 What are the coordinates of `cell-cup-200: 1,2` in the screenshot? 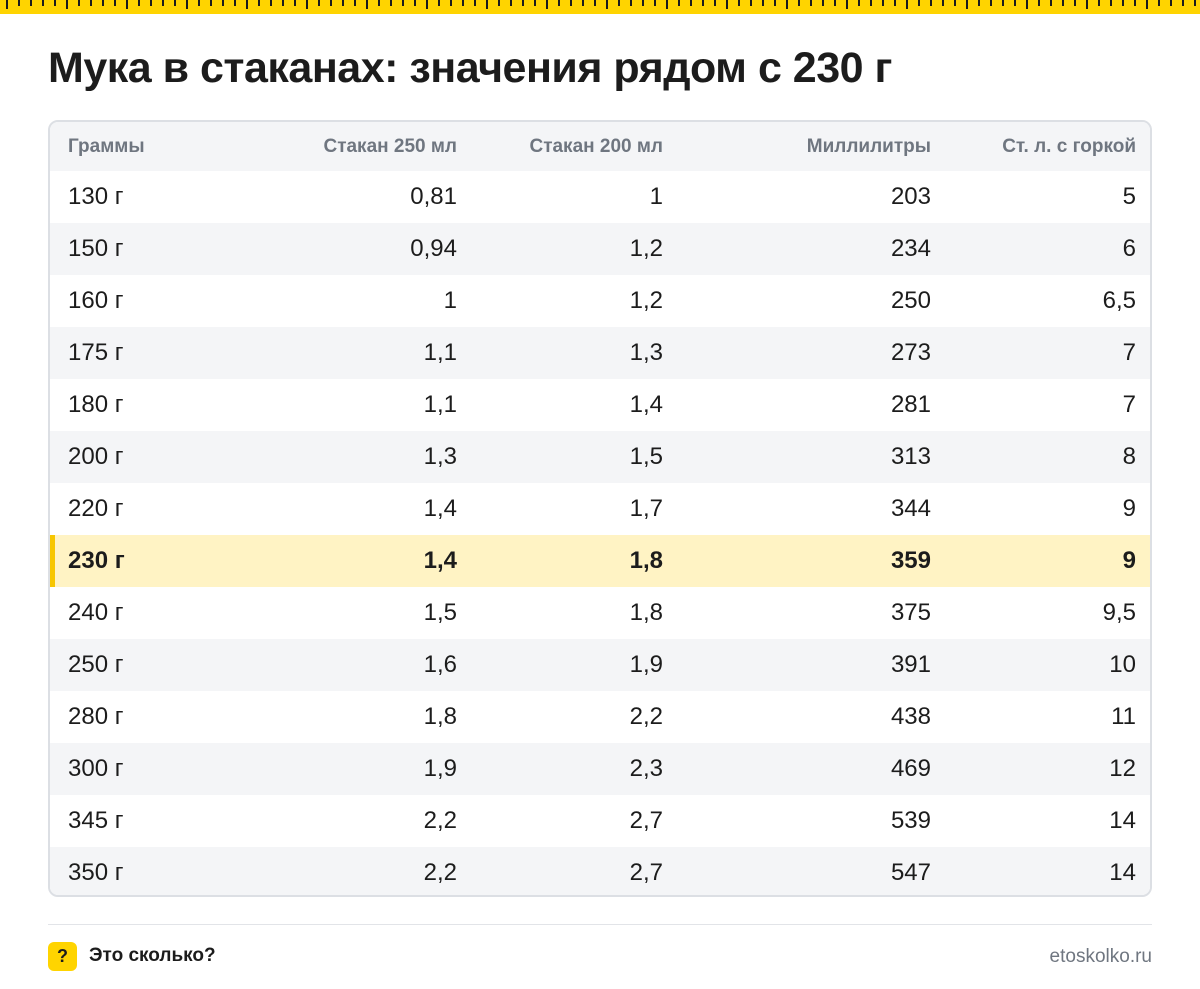 It's located at (646, 248).